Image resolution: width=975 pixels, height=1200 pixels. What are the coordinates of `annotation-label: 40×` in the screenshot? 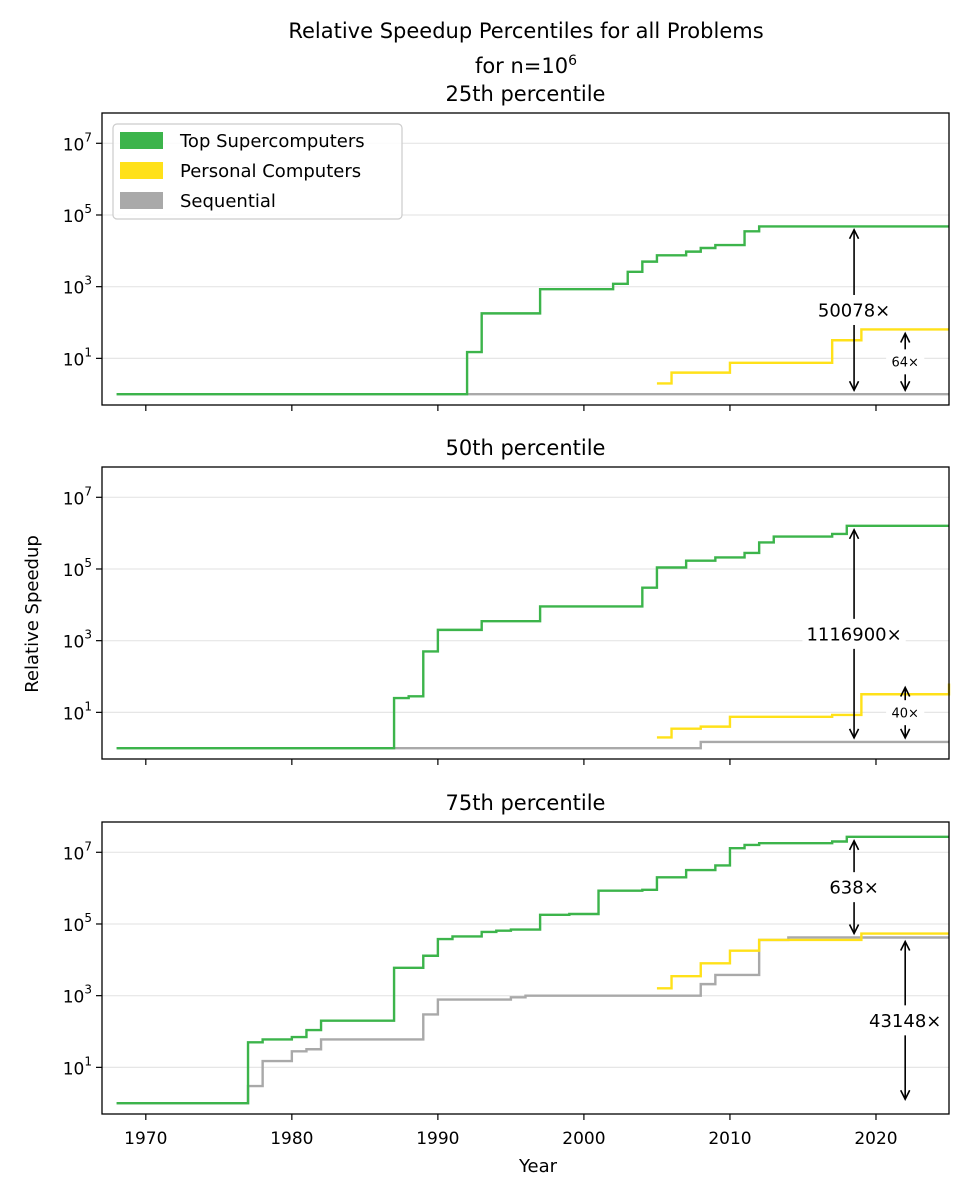 It's located at (904, 713).